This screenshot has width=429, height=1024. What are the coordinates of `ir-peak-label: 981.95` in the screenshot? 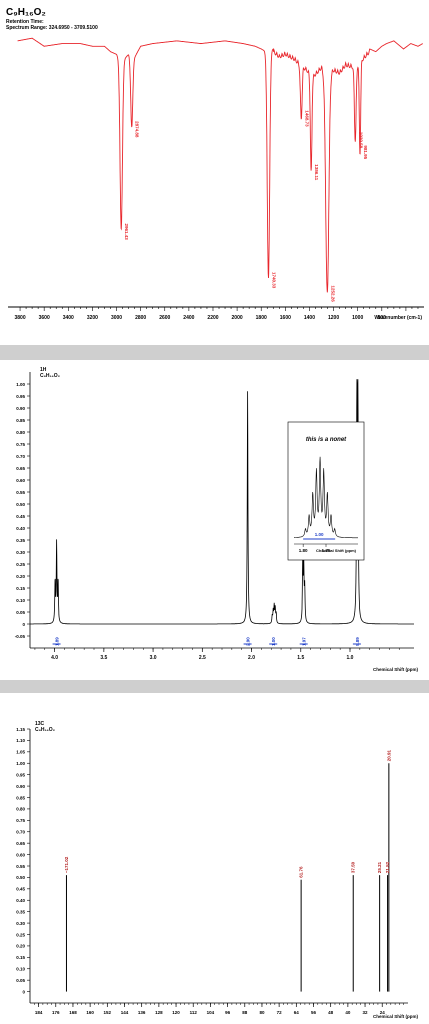 It's located at (365, 152).